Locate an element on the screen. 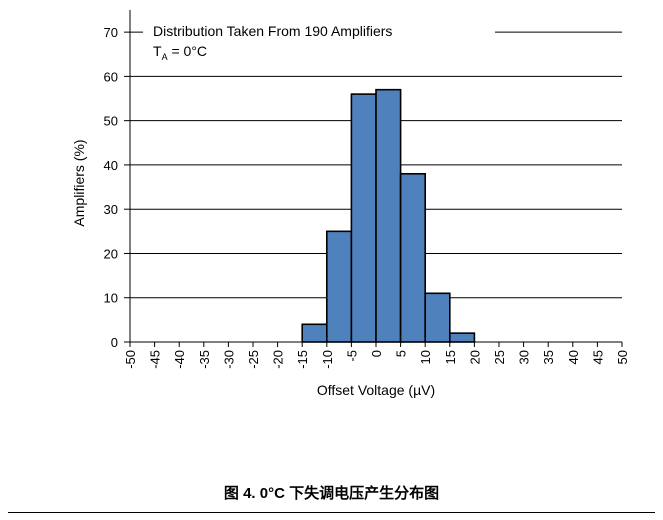 The width and height of the screenshot is (663, 520). y-tick-label: 30 is located at coordinates (111, 209).